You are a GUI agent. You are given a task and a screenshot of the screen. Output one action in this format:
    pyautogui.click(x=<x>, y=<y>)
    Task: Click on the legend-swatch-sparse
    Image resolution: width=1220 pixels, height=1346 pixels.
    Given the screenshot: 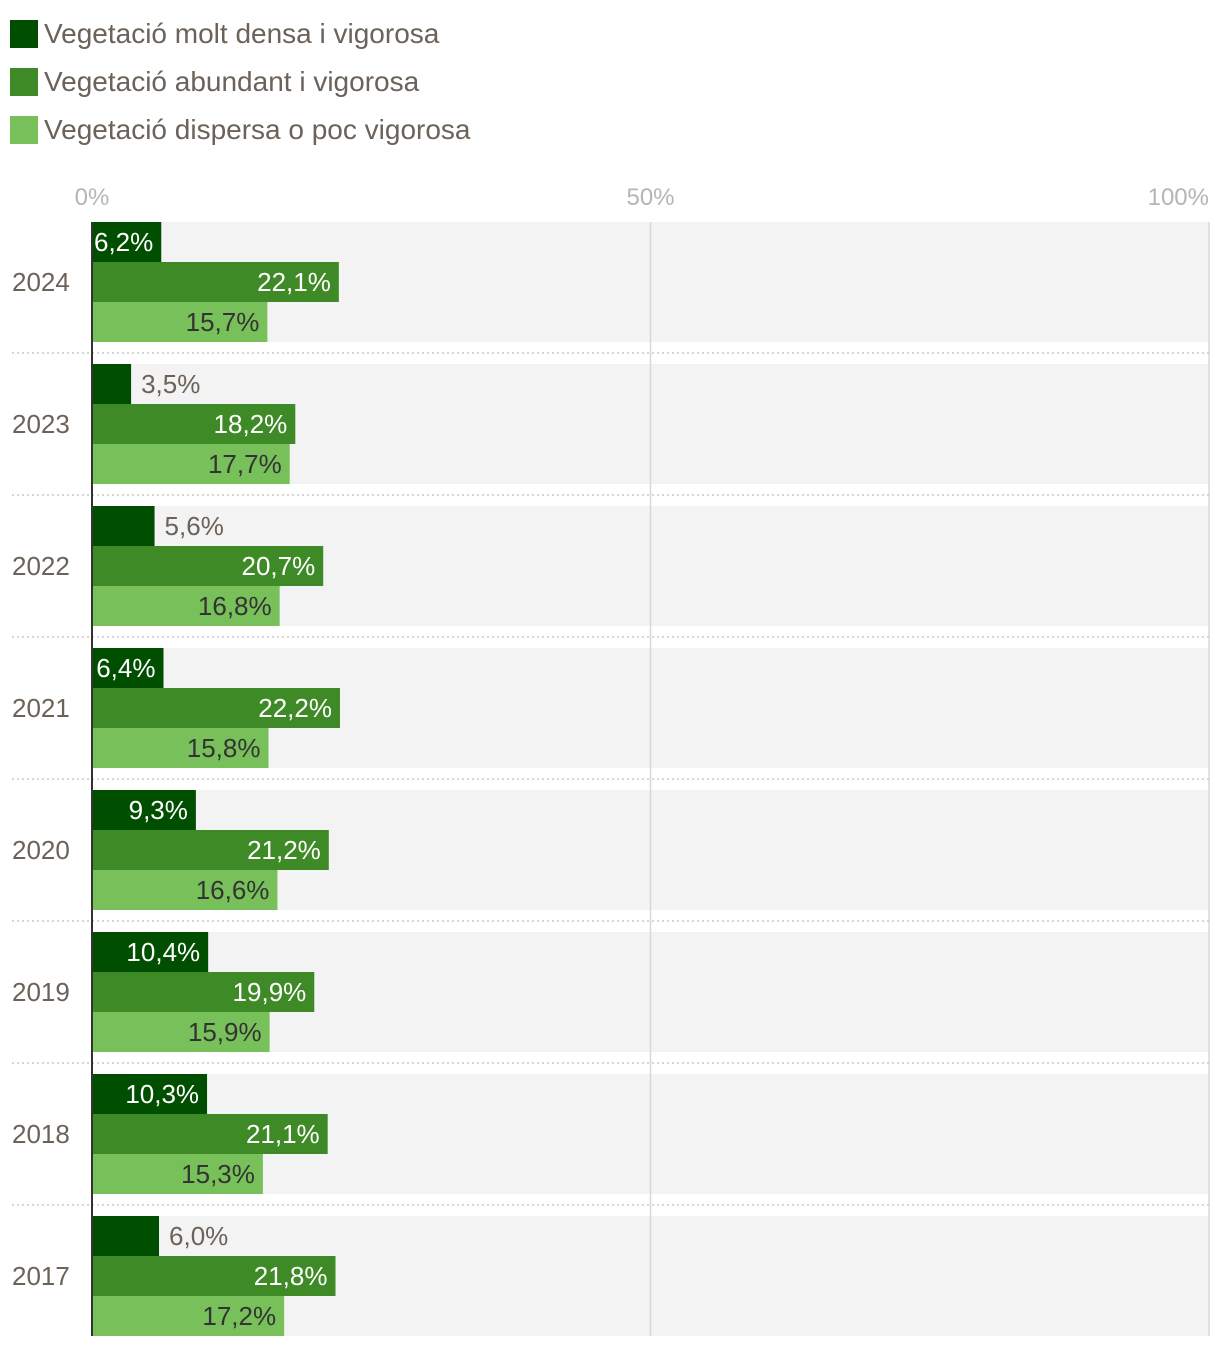 What is the action you would take?
    pyautogui.click(x=24, y=130)
    